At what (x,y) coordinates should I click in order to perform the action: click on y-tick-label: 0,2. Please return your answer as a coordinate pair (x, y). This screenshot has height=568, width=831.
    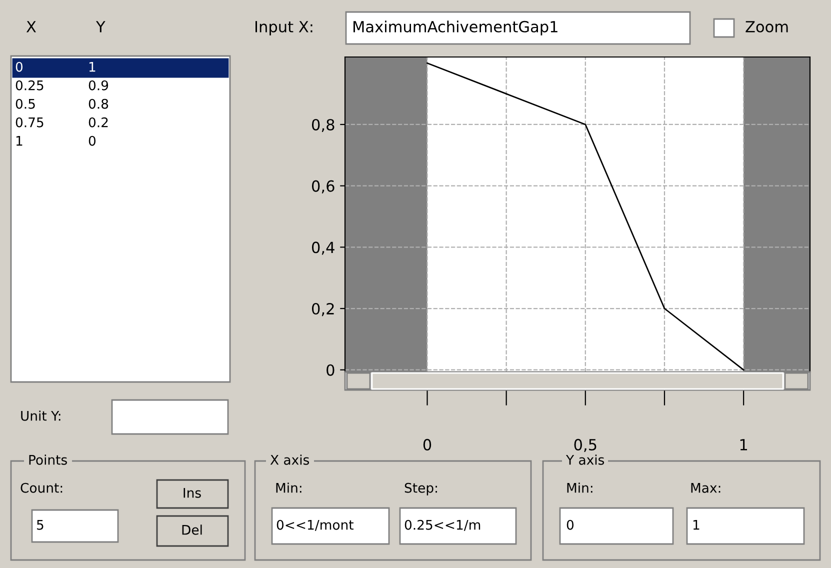
    Looking at the image, I should click on (323, 309).